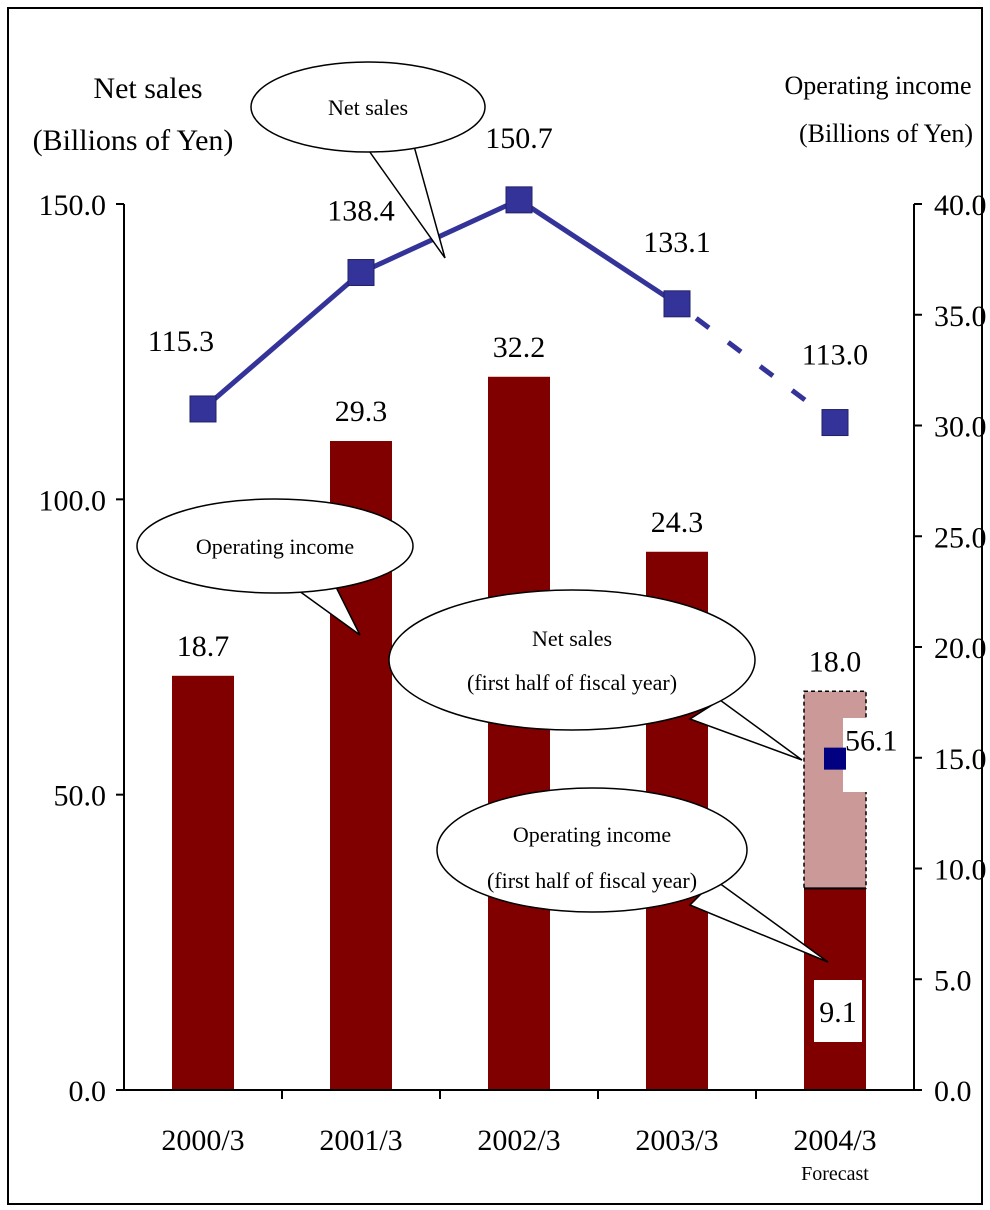 This screenshot has width=990, height=1210. I want to click on right-tick-label: 30.0, so click(960, 427).